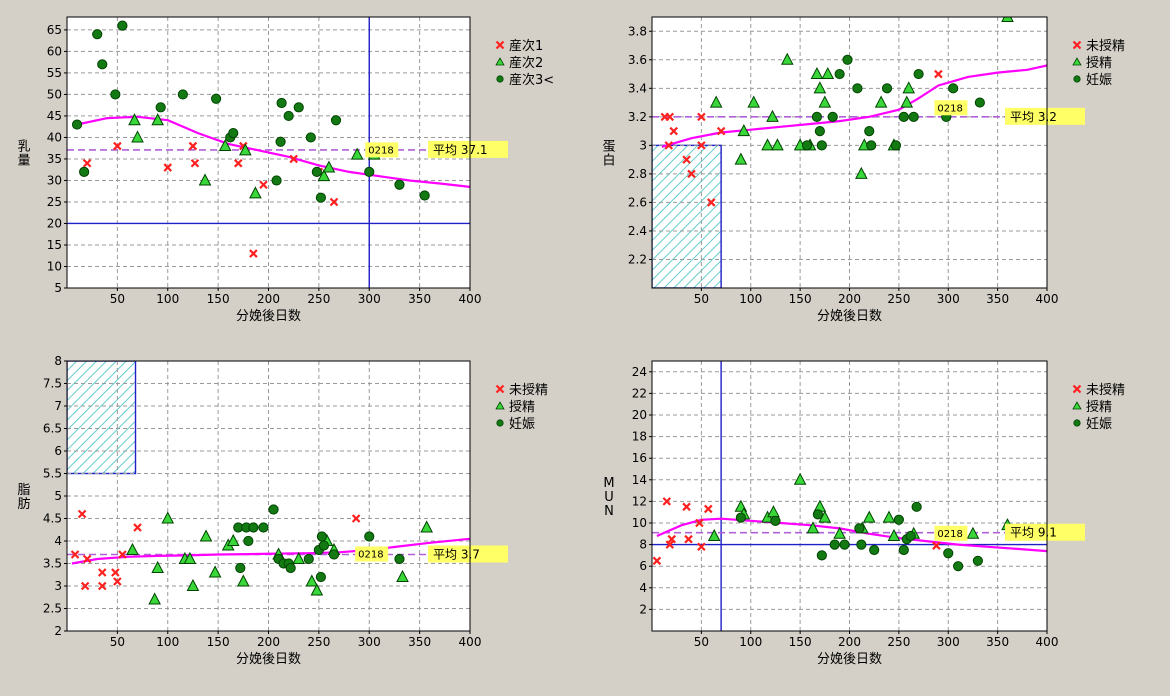 The height and width of the screenshot is (696, 1170). What do you see at coordinates (639, 437) in the screenshot?
I see `y-tick-label: 18` at bounding box center [639, 437].